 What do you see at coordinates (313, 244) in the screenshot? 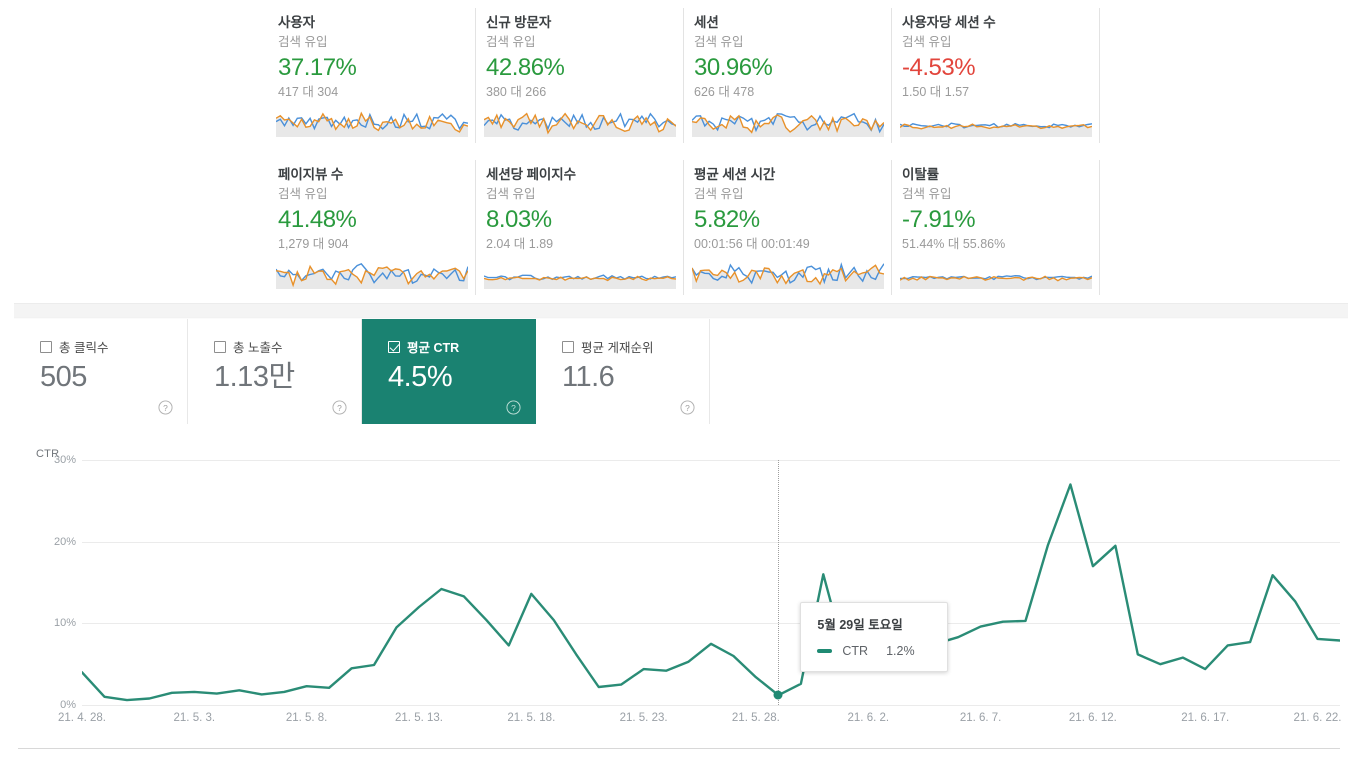
I see `card-comparison: 1,279 대 904` at bounding box center [313, 244].